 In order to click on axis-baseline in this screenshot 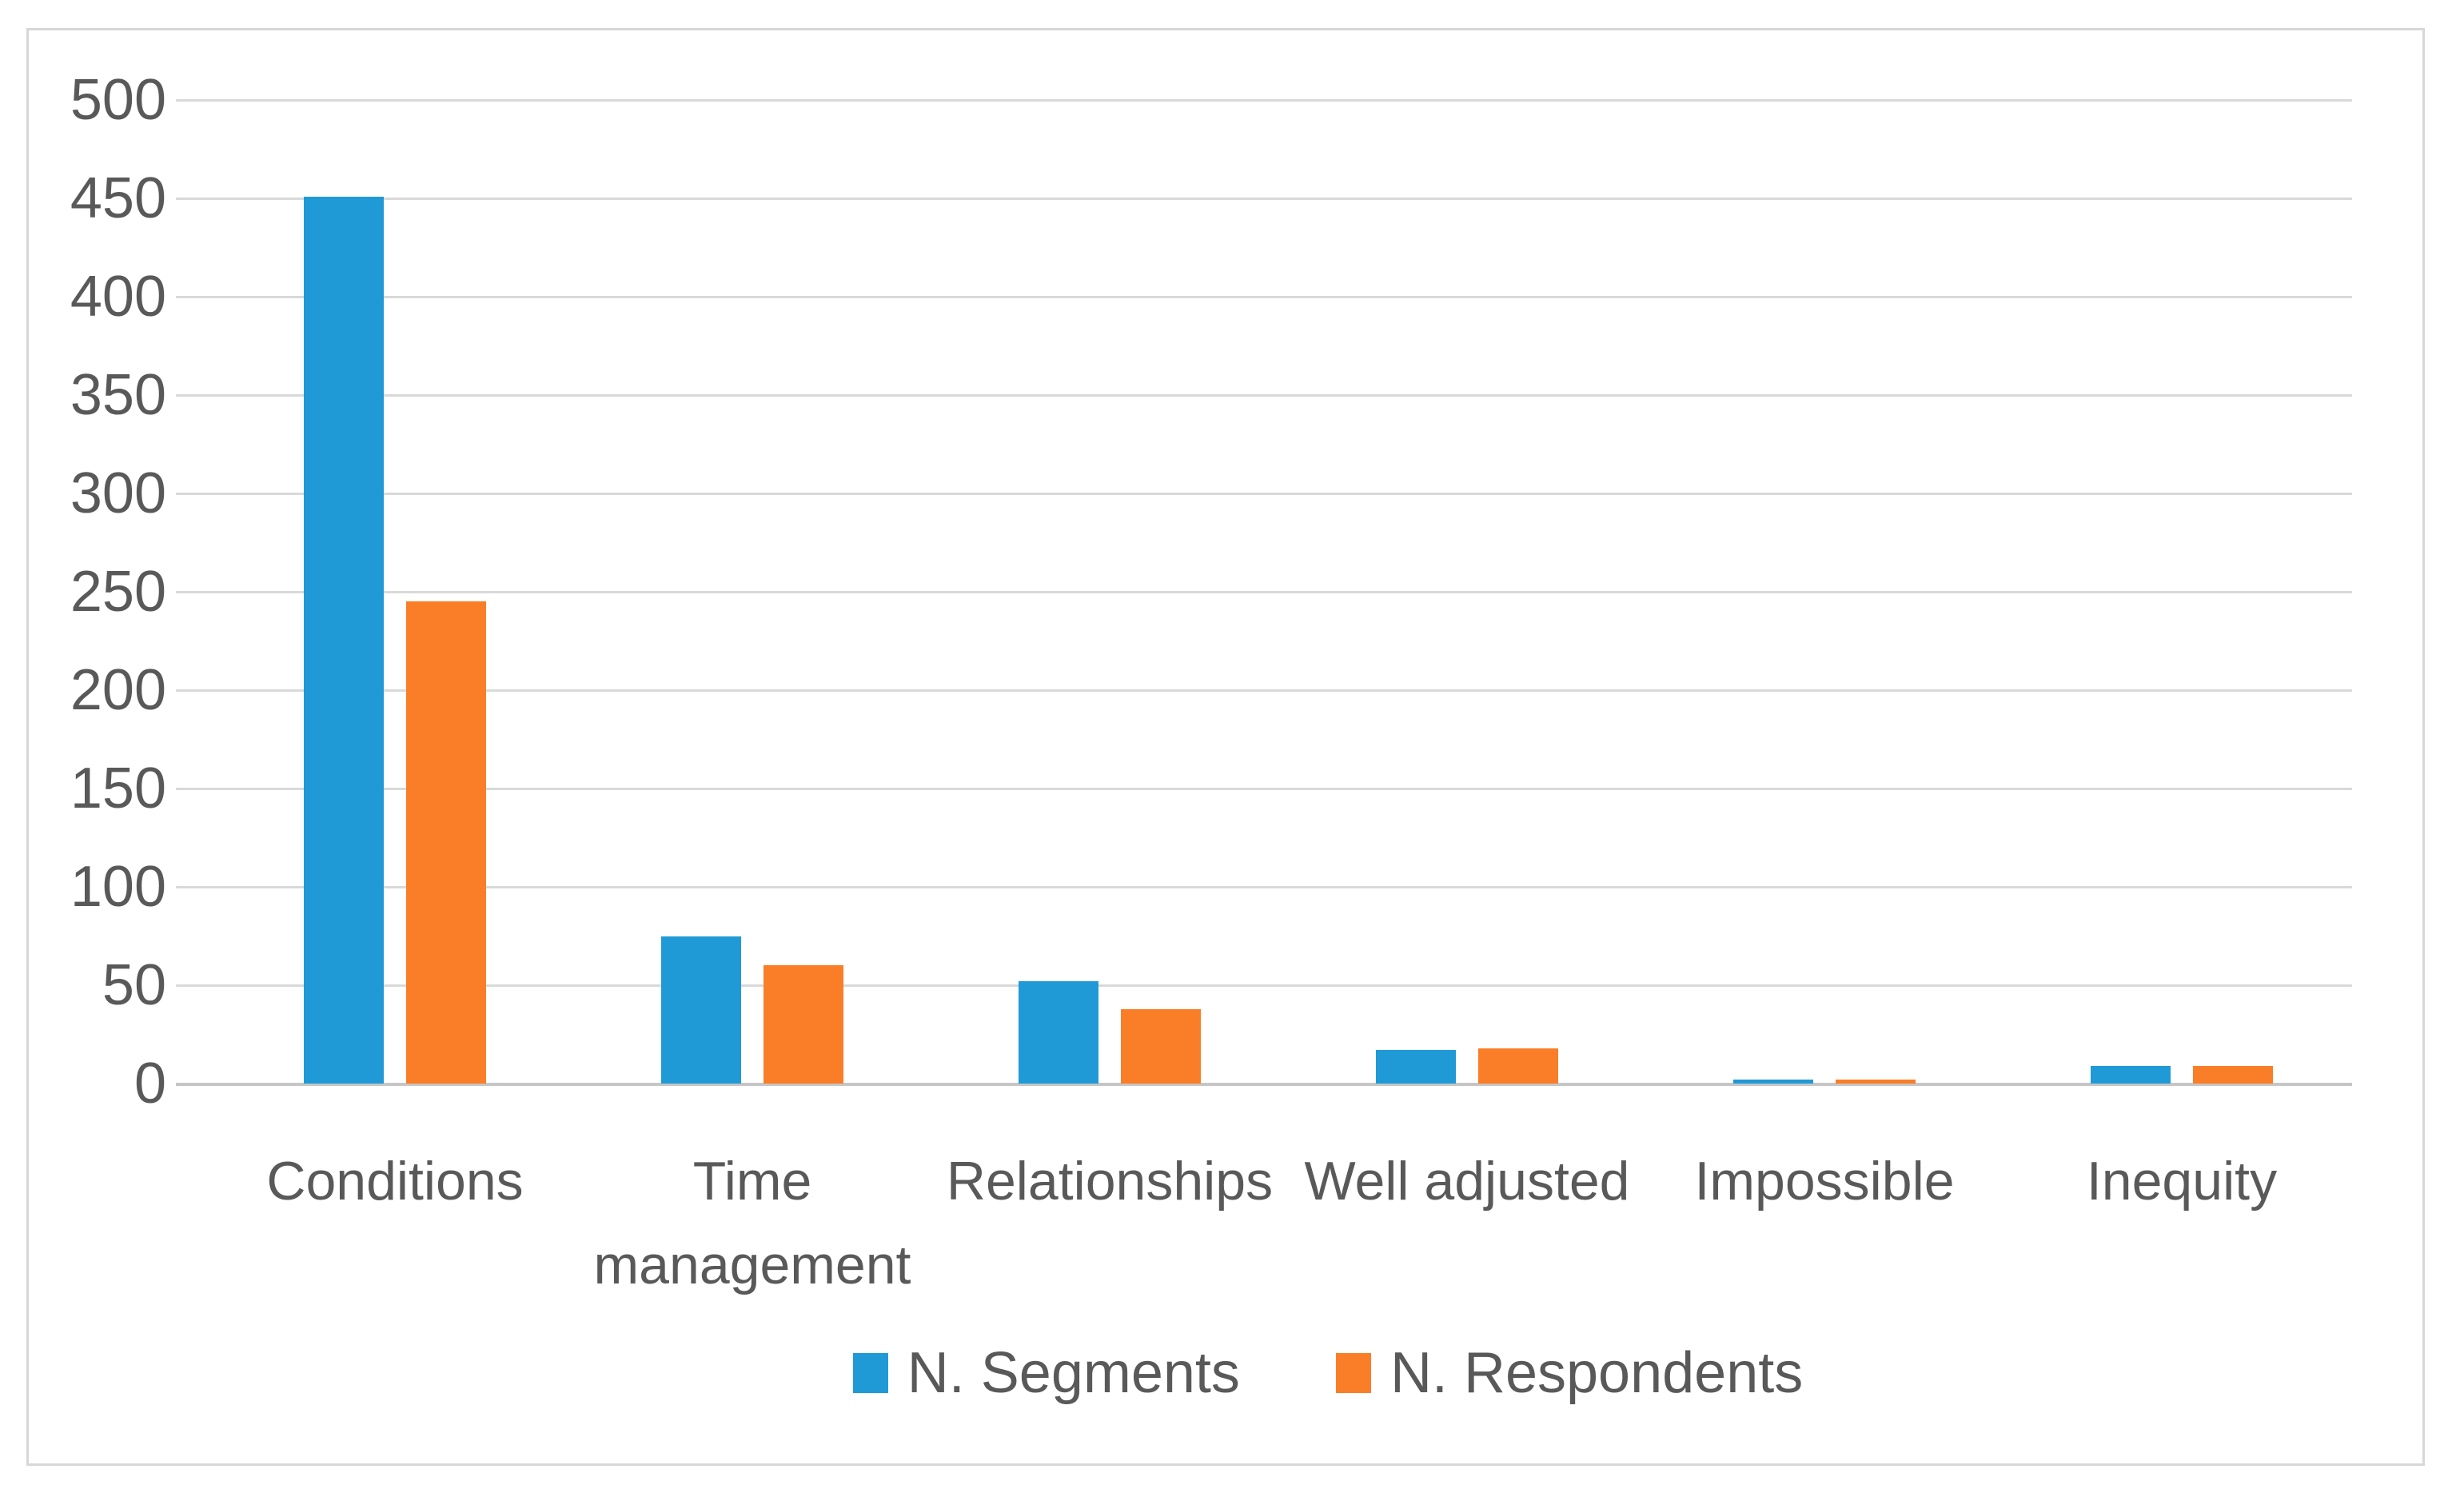, I will do `click(1264, 1084)`.